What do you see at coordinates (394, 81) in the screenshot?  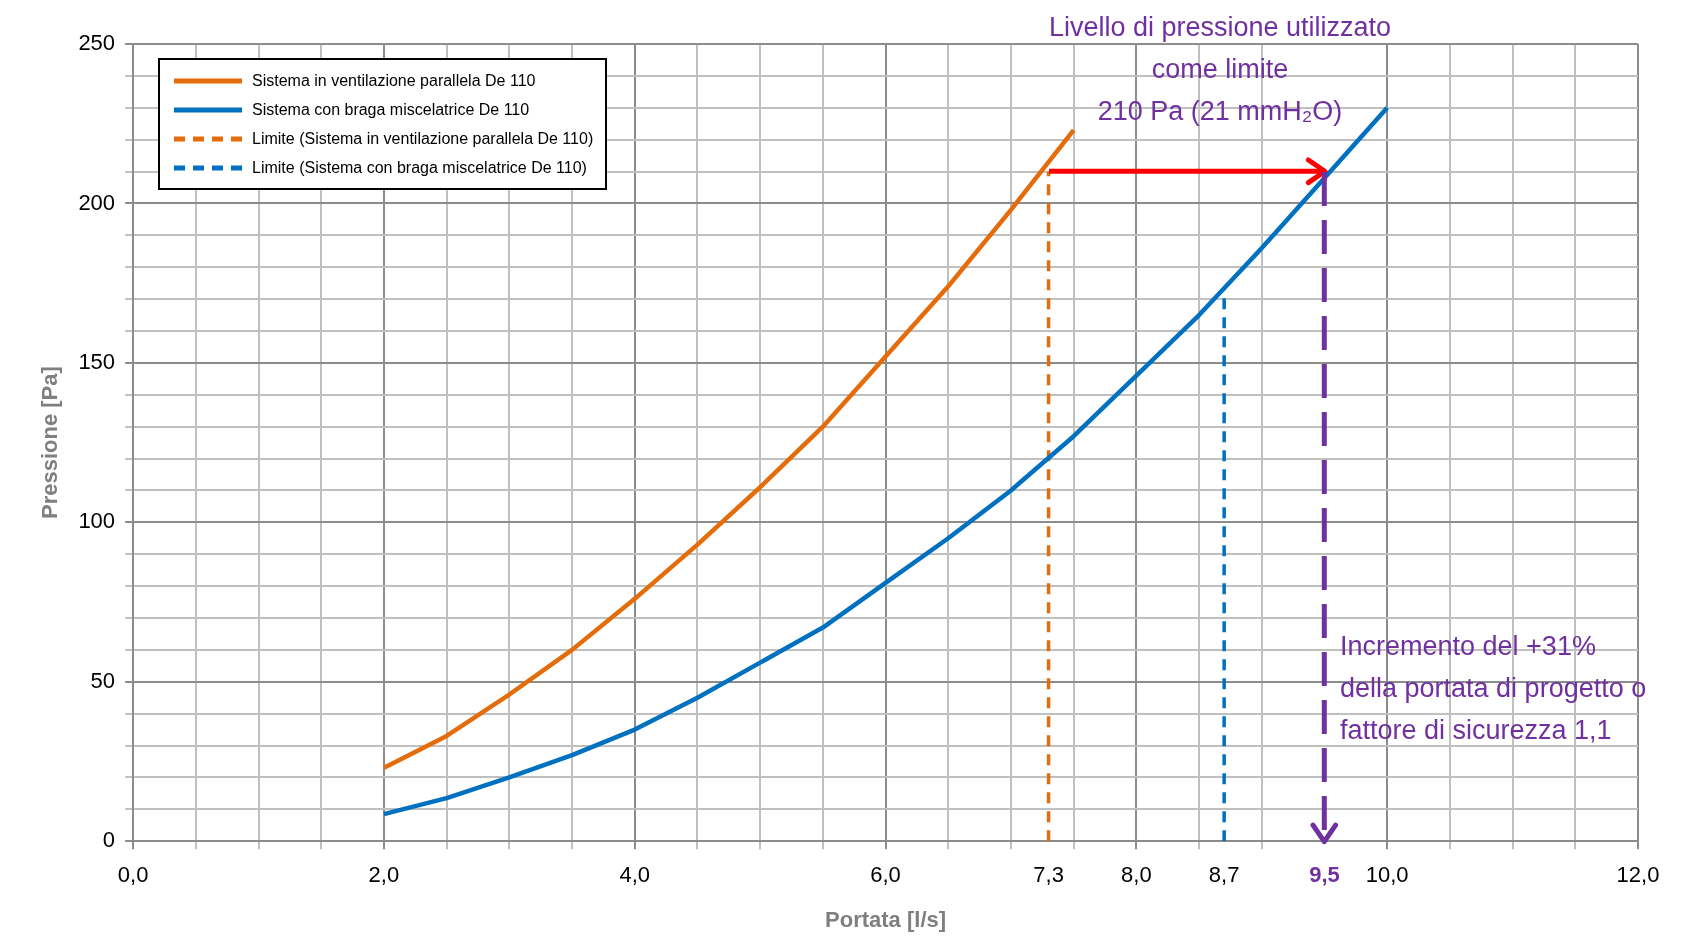 I see `legend-label: Sistema in ventilazione parallela De 110` at bounding box center [394, 81].